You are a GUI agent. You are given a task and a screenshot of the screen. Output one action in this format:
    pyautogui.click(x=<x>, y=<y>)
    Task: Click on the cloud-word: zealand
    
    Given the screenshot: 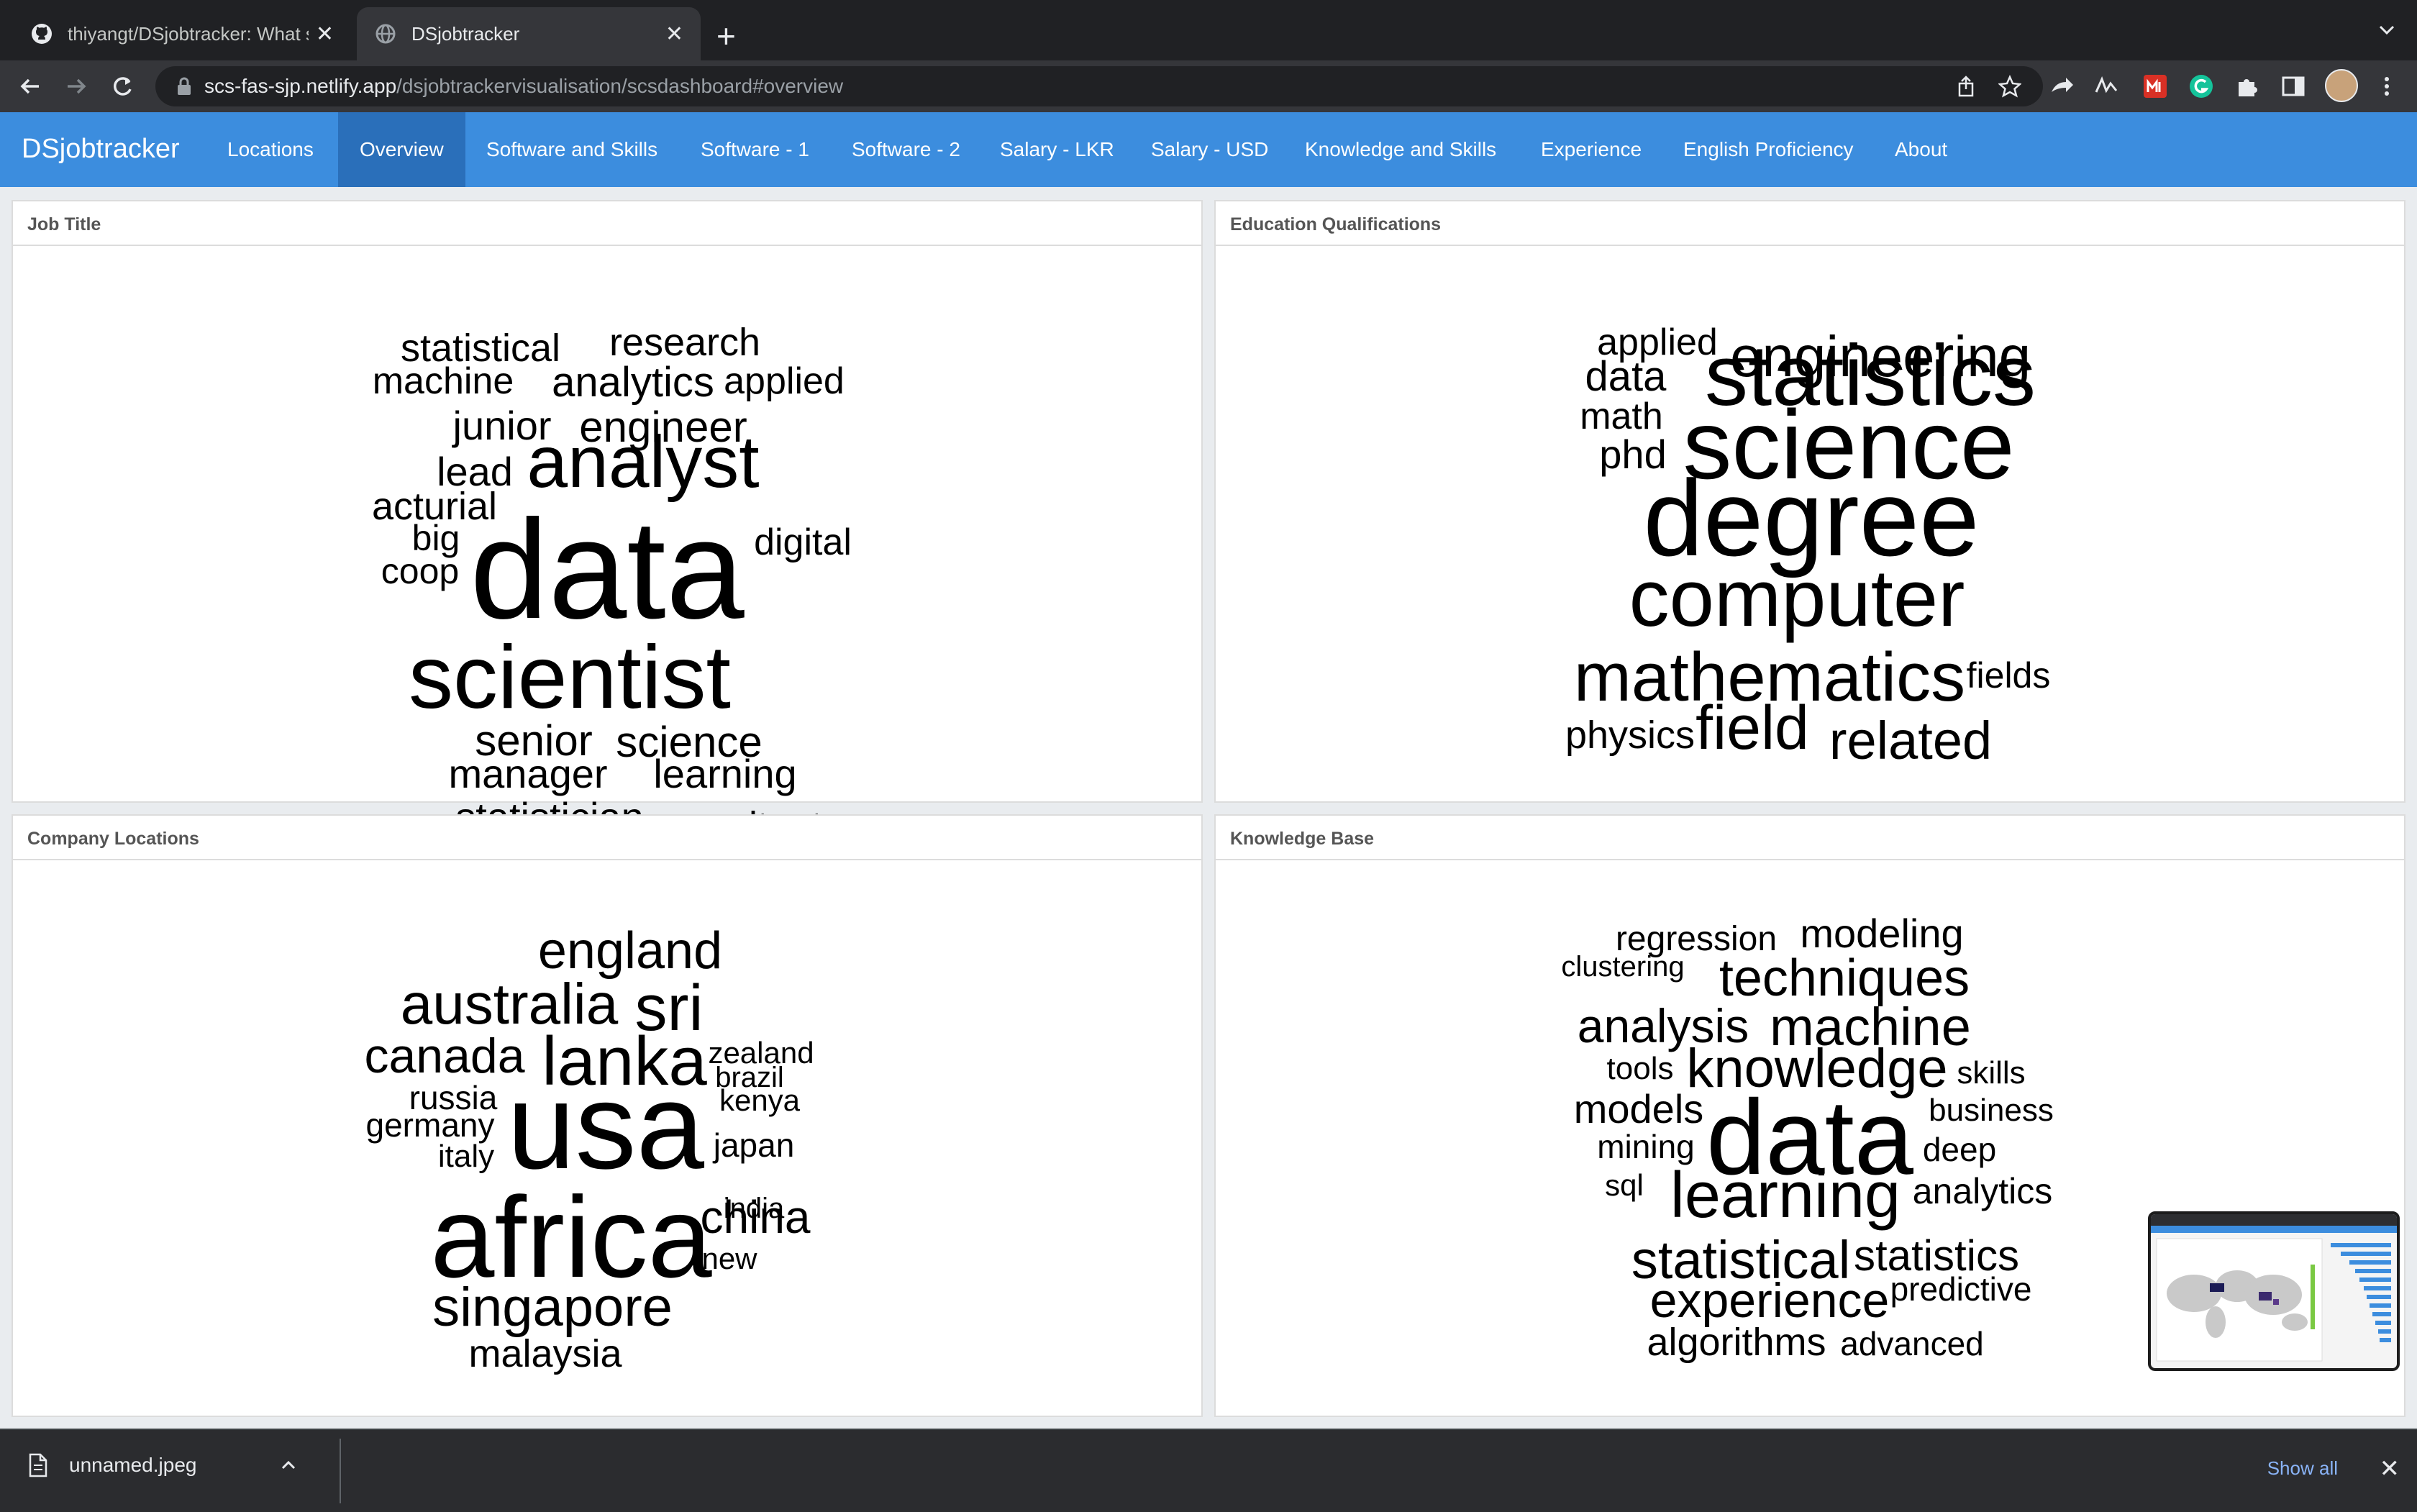 What is the action you would take?
    pyautogui.click(x=761, y=1053)
    